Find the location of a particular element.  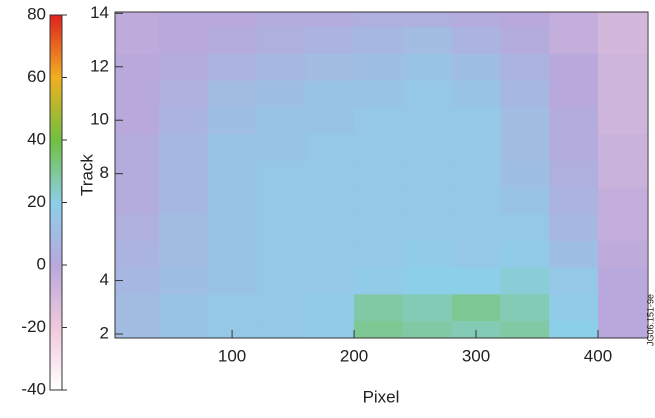

y-axis-label: Track is located at coordinates (86, 175).